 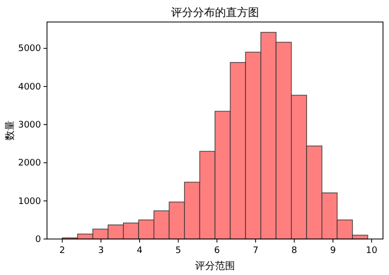 What do you see at coordinates (10, 130) in the screenshot?
I see `y-axis-title: 数量` at bounding box center [10, 130].